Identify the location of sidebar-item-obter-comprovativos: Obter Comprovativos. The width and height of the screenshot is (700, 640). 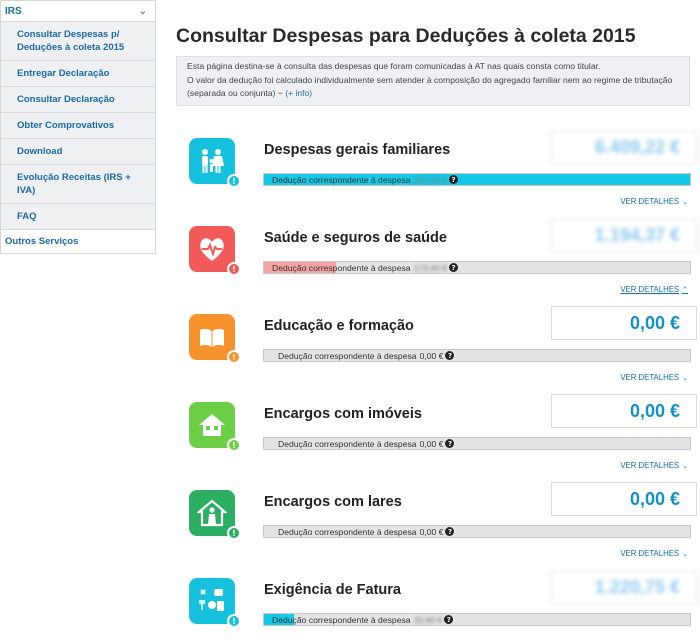
(78, 126).